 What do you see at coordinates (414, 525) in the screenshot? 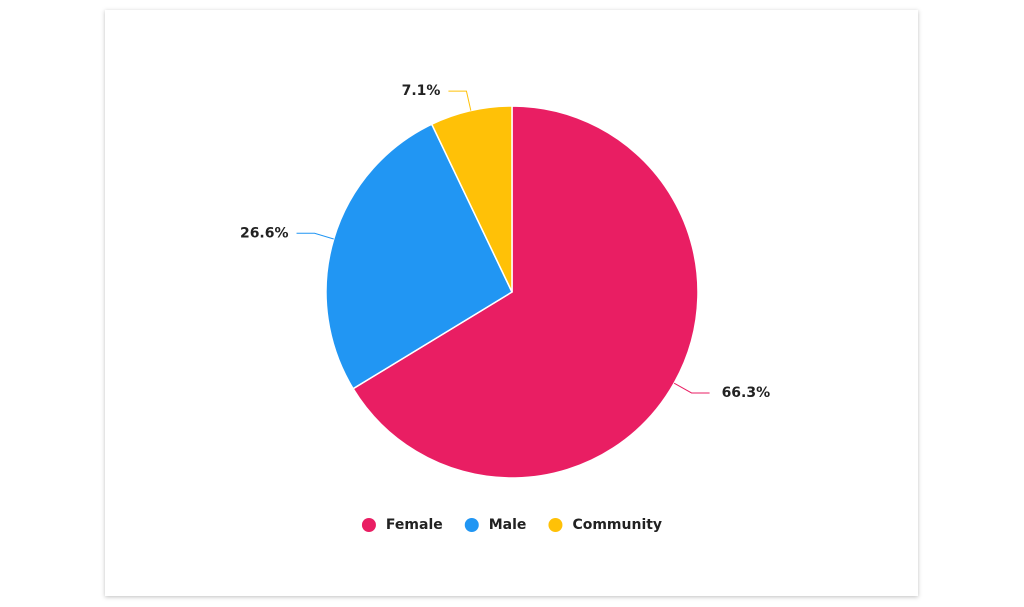
I see `legend-label: Female` at bounding box center [414, 525].